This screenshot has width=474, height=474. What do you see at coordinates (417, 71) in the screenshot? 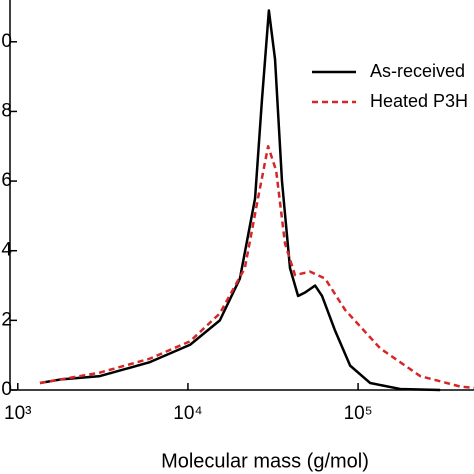
I see `legend-label: As-received` at bounding box center [417, 71].